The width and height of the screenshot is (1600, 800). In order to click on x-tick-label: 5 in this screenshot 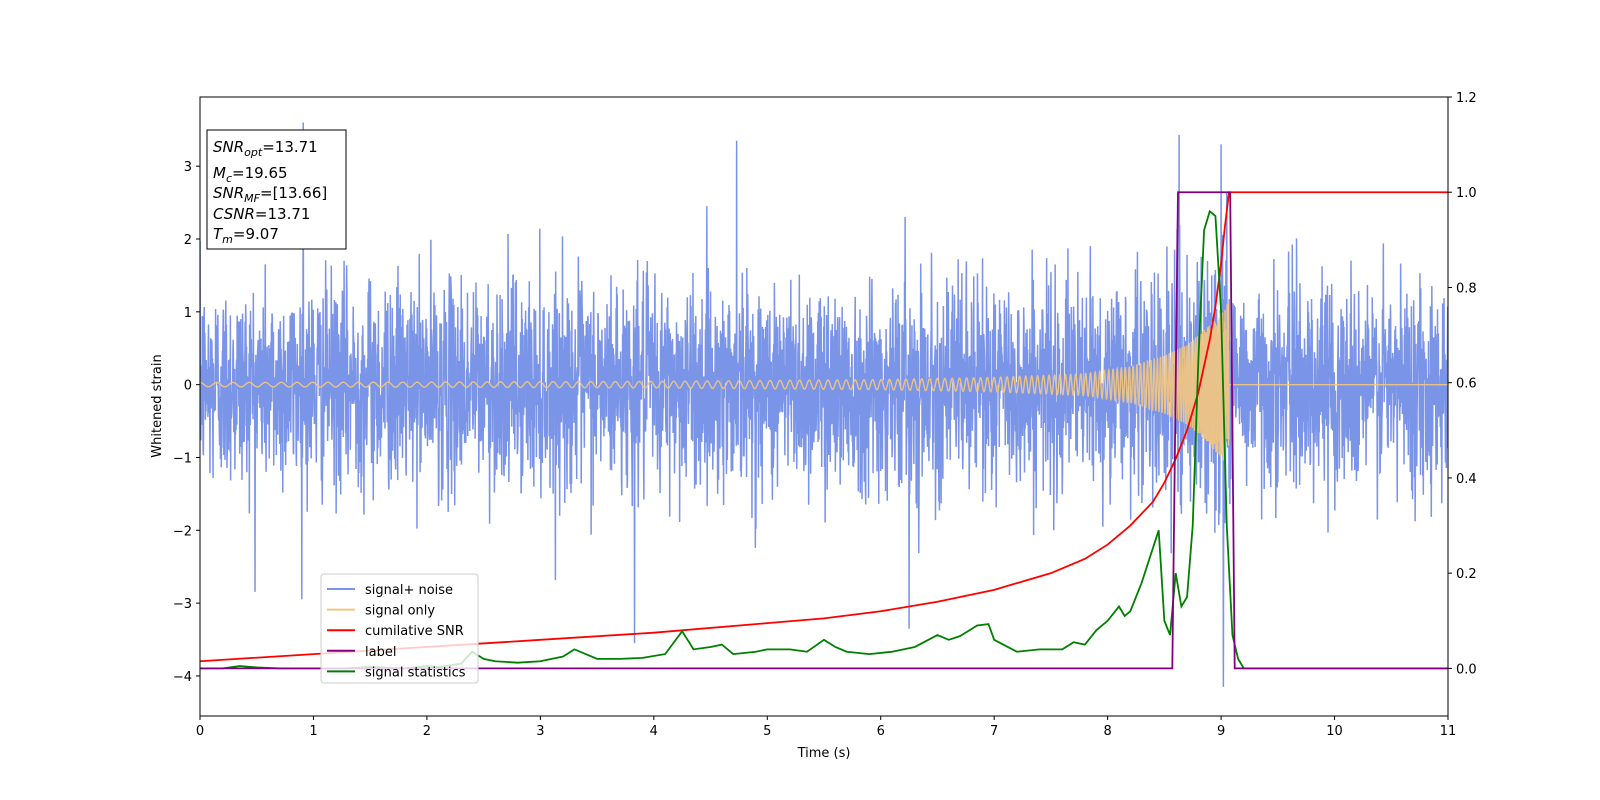, I will do `click(767, 731)`.